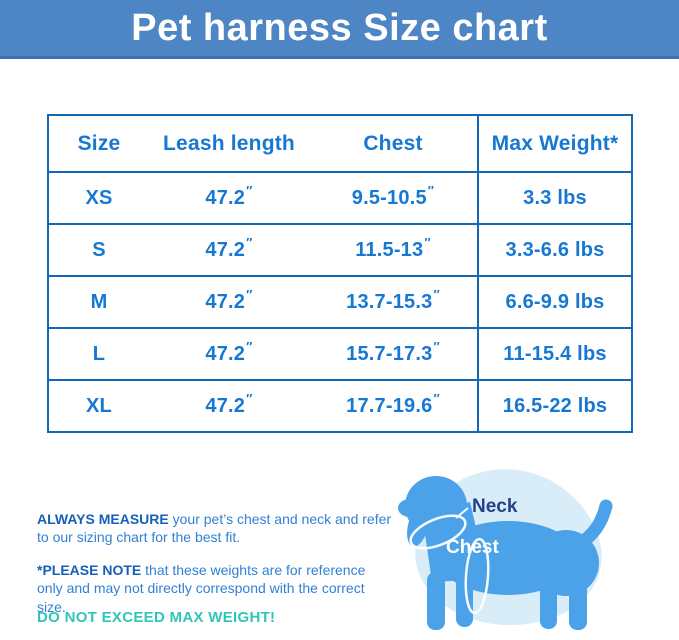  I want to click on chest-value: 13.7-15.3, so click(389, 301).